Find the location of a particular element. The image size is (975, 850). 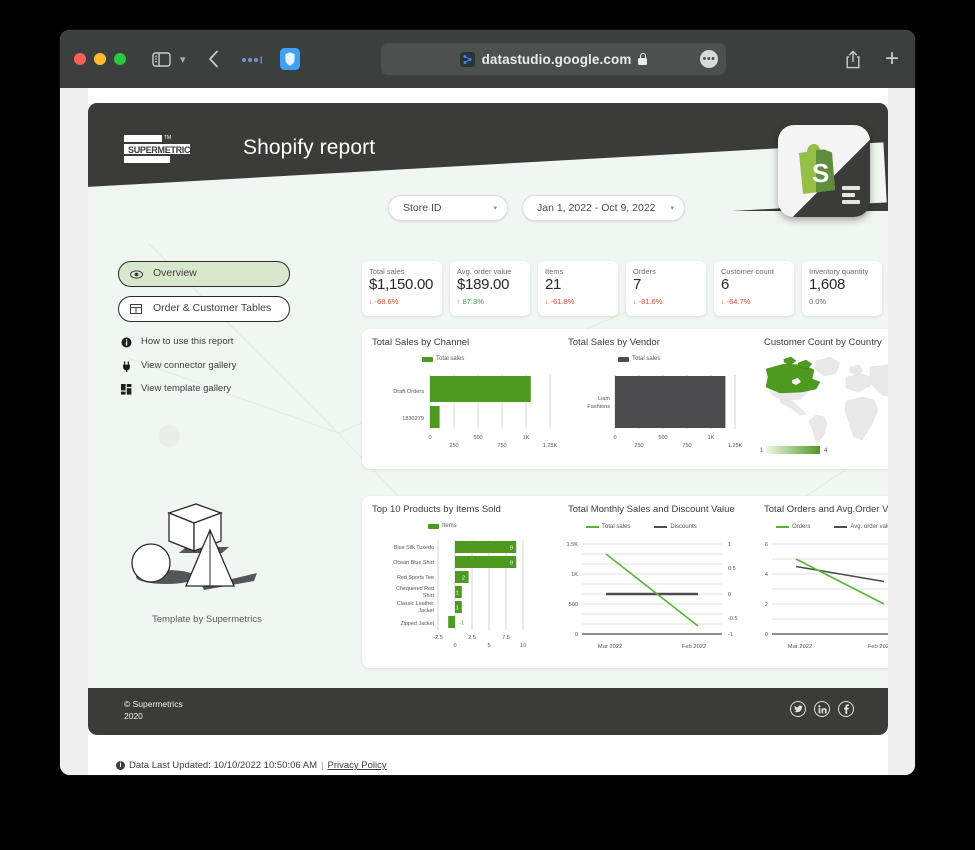

nav-order-customer-tables-label: Order & Customer Tables is located at coordinates (212, 308).